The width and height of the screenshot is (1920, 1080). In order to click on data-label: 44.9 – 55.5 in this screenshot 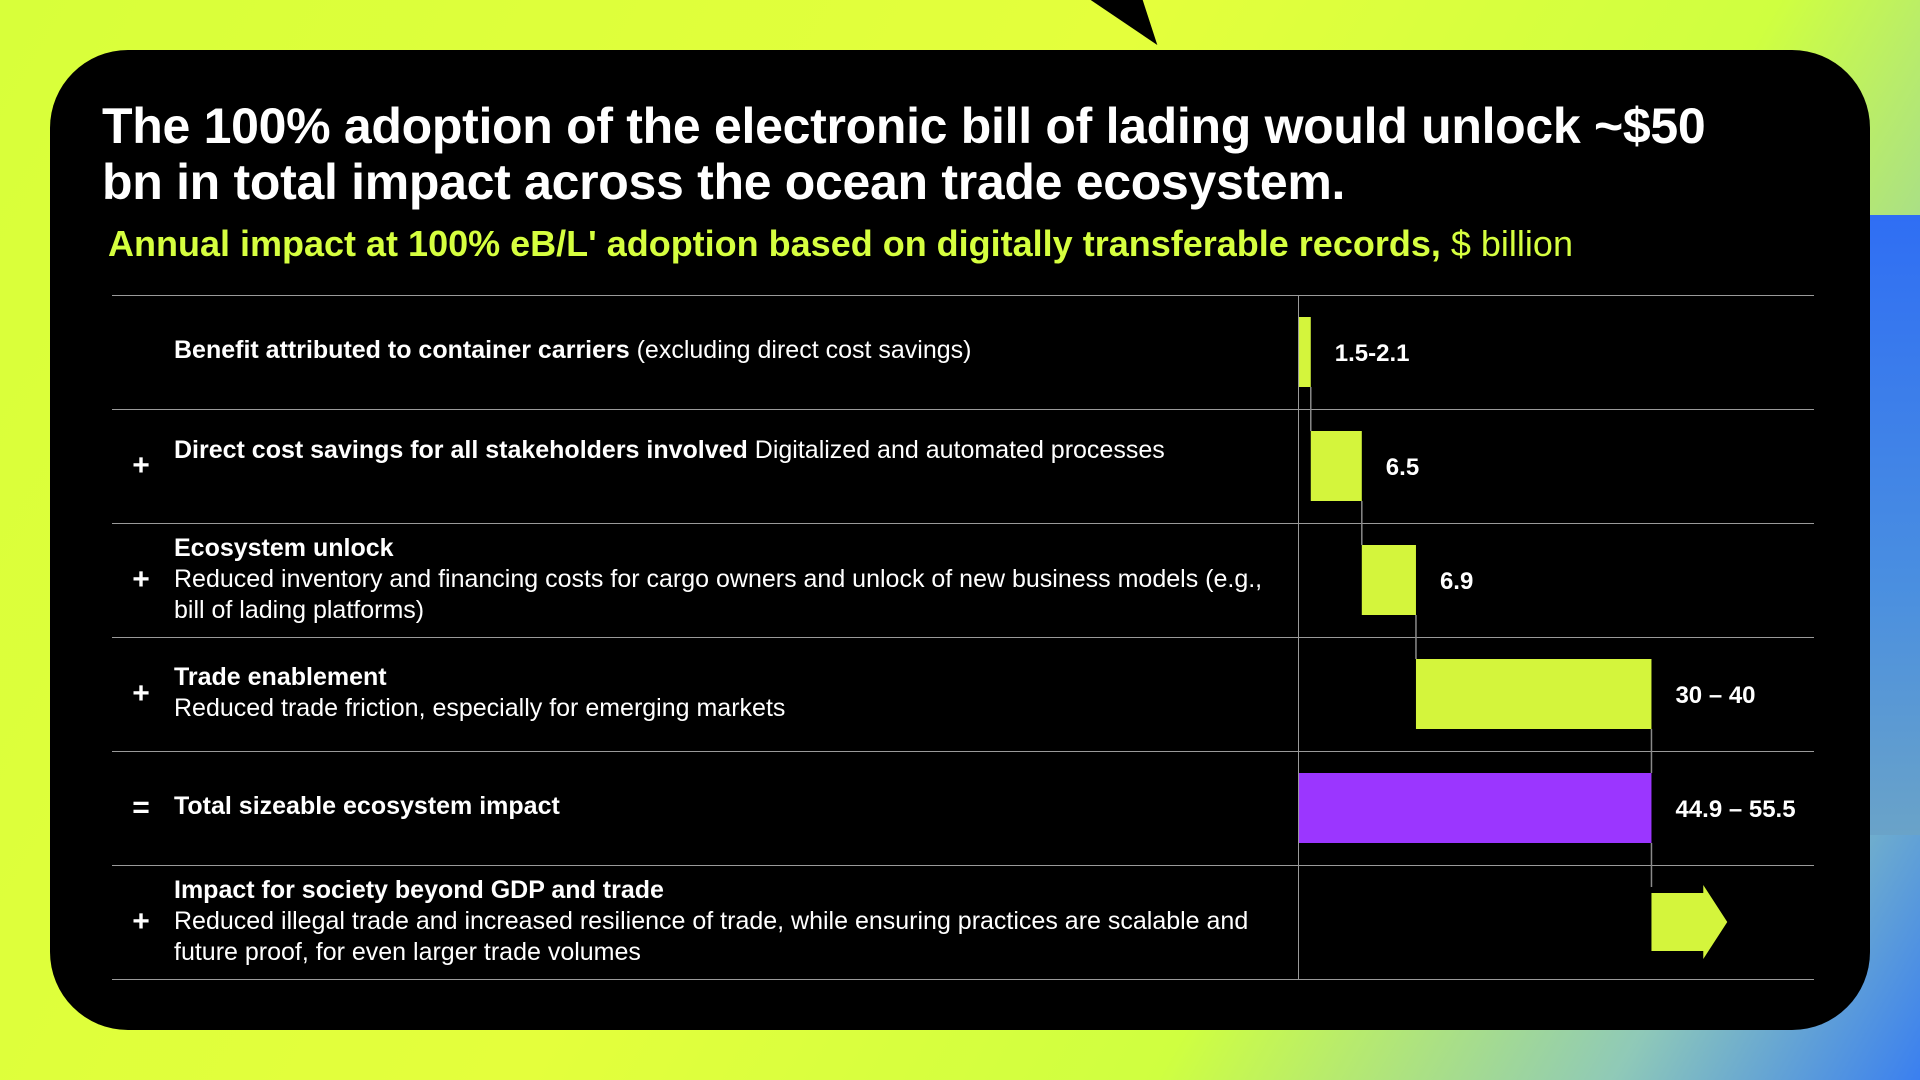, I will do `click(1735, 809)`.